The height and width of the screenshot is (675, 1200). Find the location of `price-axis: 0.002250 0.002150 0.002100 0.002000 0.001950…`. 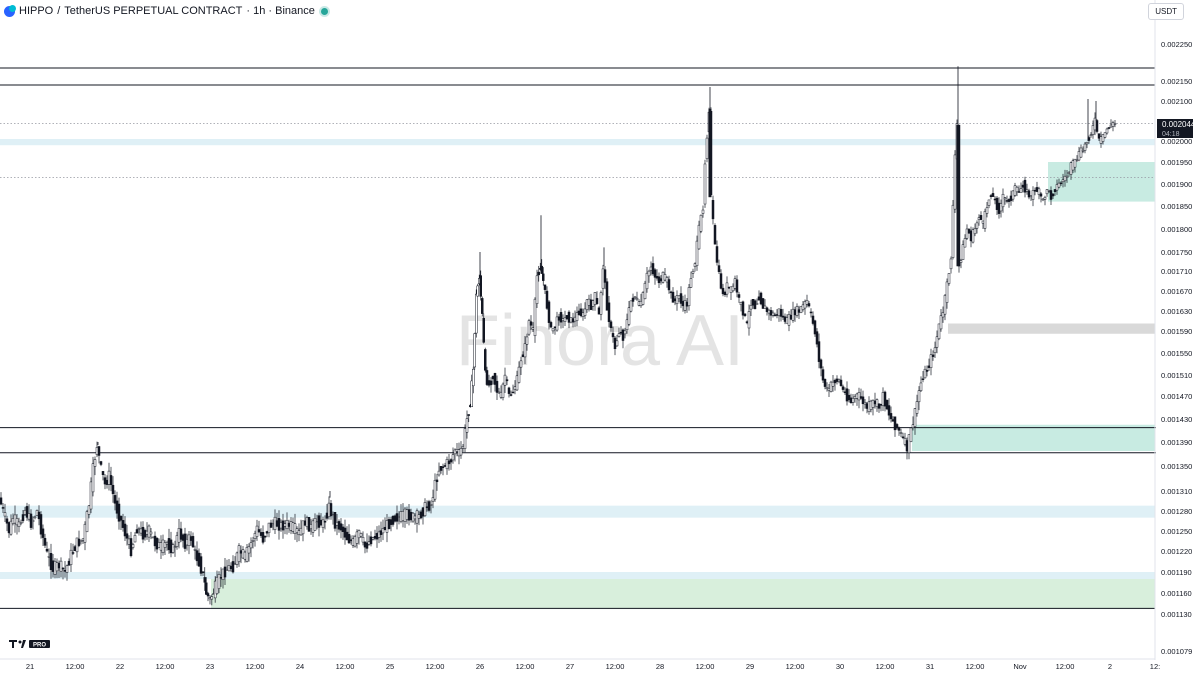

price-axis: 0.002250 0.002150 0.002100 0.002000 0.001950… is located at coordinates (1176, 348).